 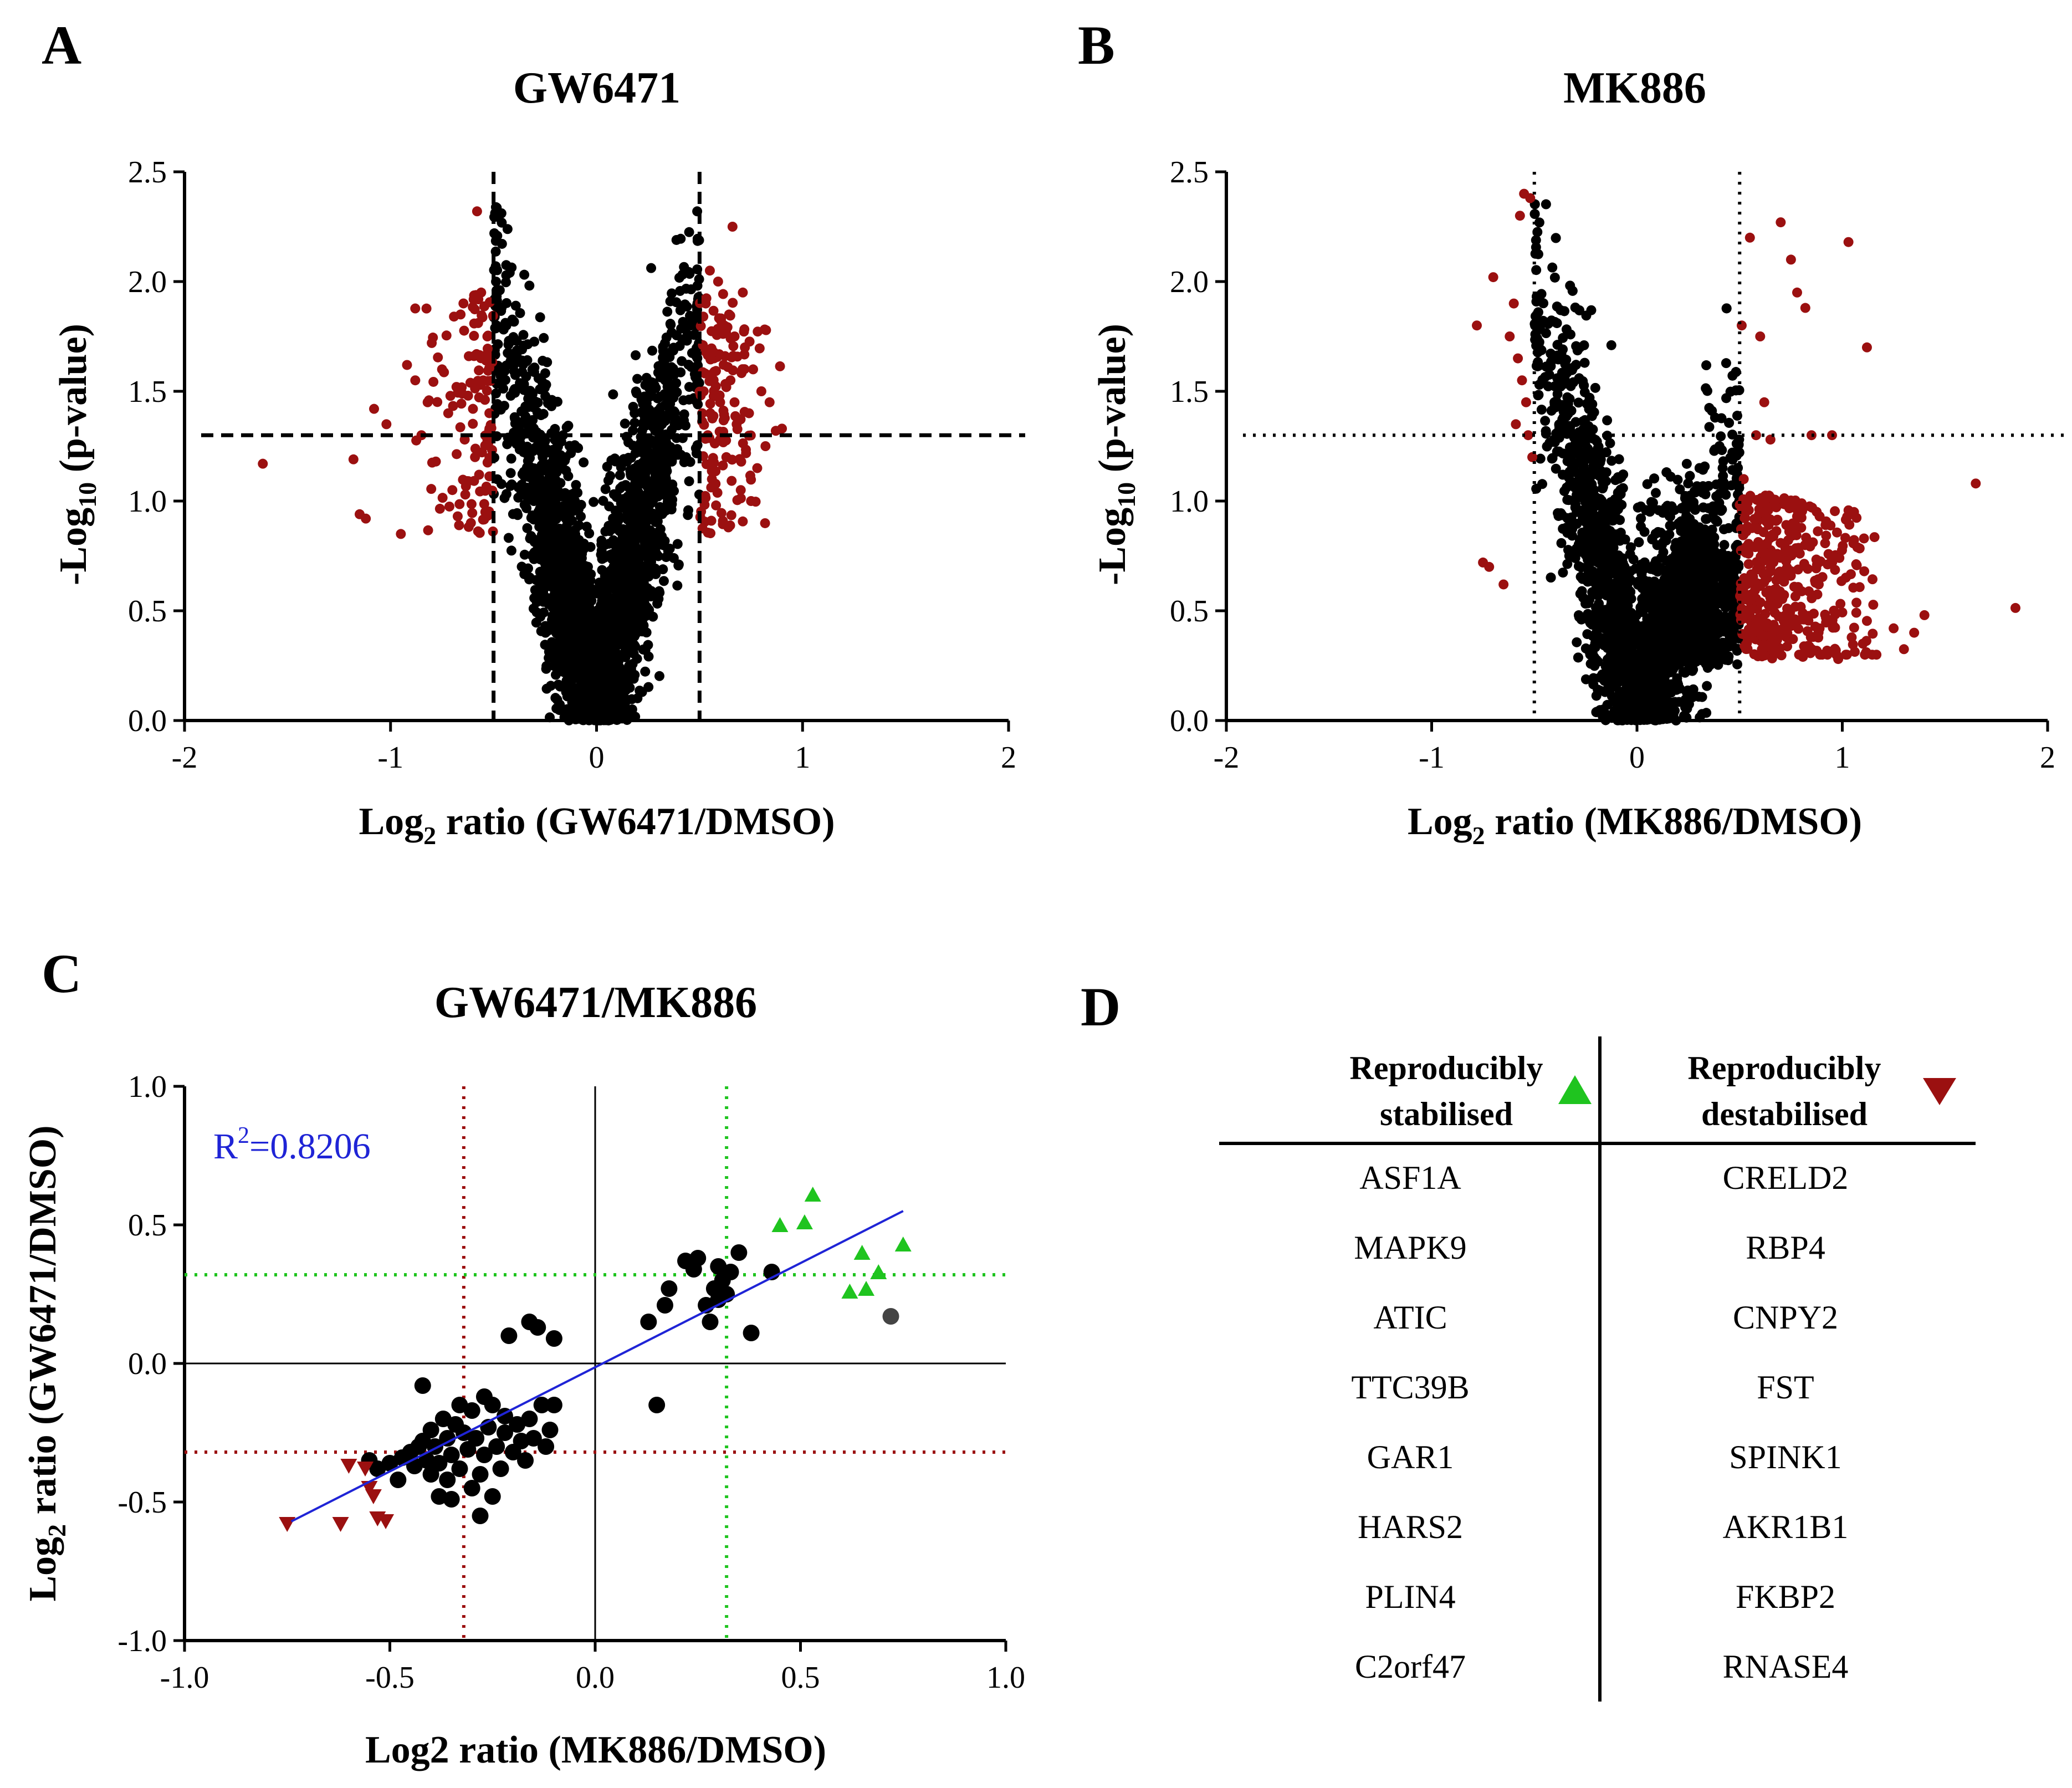 What do you see at coordinates (1189, 282) in the screenshot?
I see `b-y-tick-label: 2.0` at bounding box center [1189, 282].